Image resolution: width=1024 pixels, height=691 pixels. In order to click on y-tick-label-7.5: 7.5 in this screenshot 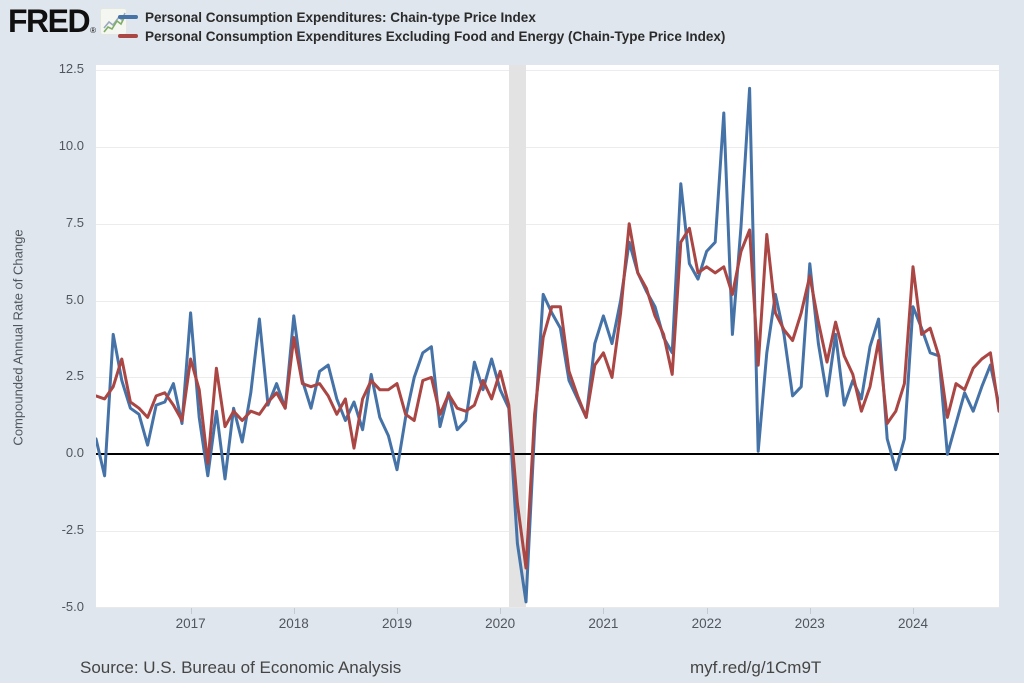, I will do `click(74, 222)`.